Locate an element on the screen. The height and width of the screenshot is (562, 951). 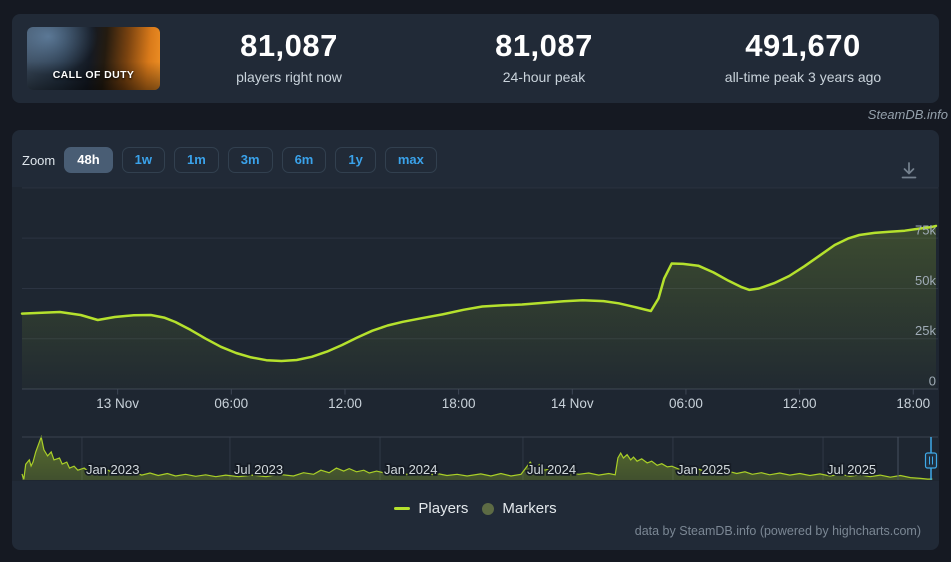
current-players-value: 81,087 is located at coordinates (289, 45).